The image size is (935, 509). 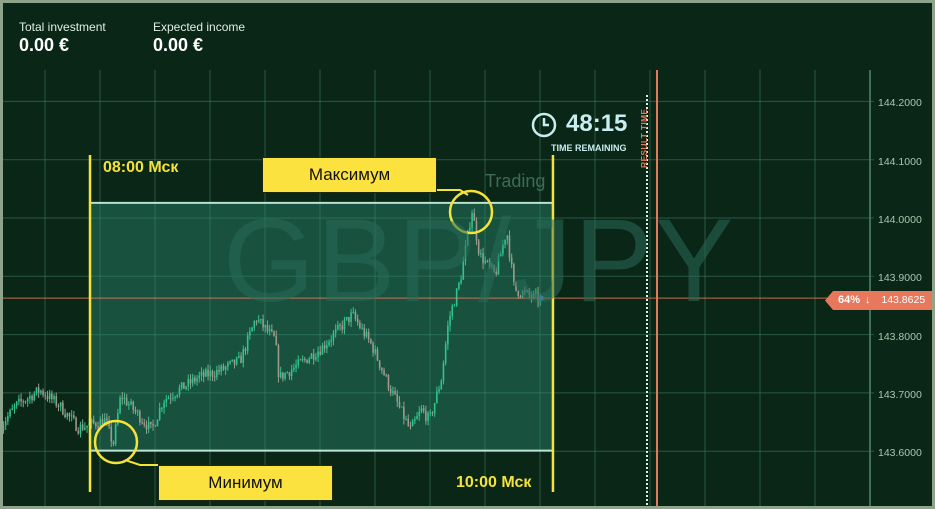 I want to click on price-axis-tick: 143.8000, so click(x=900, y=336).